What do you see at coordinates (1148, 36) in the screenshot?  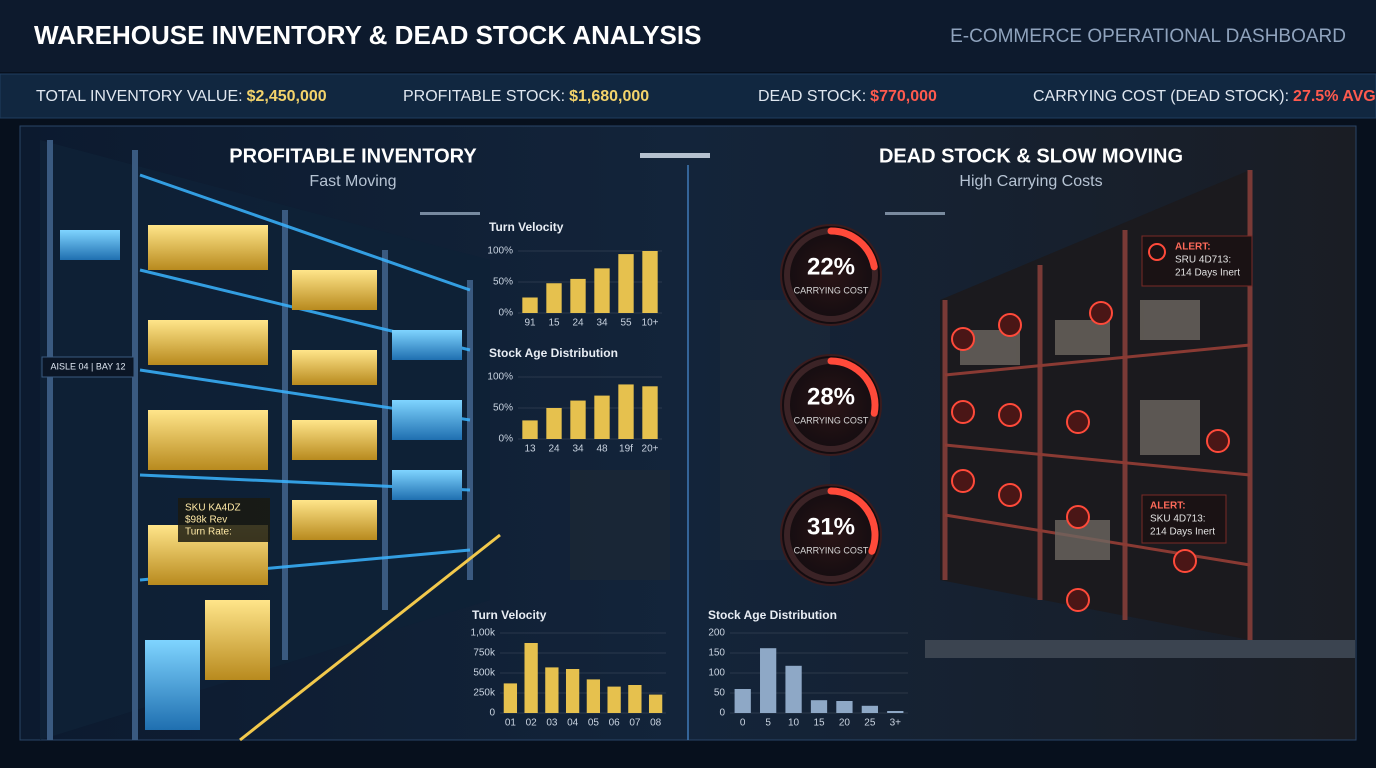 I see `header-subtitle: E-COMMERCE OPERATIONAL DASHBOARD` at bounding box center [1148, 36].